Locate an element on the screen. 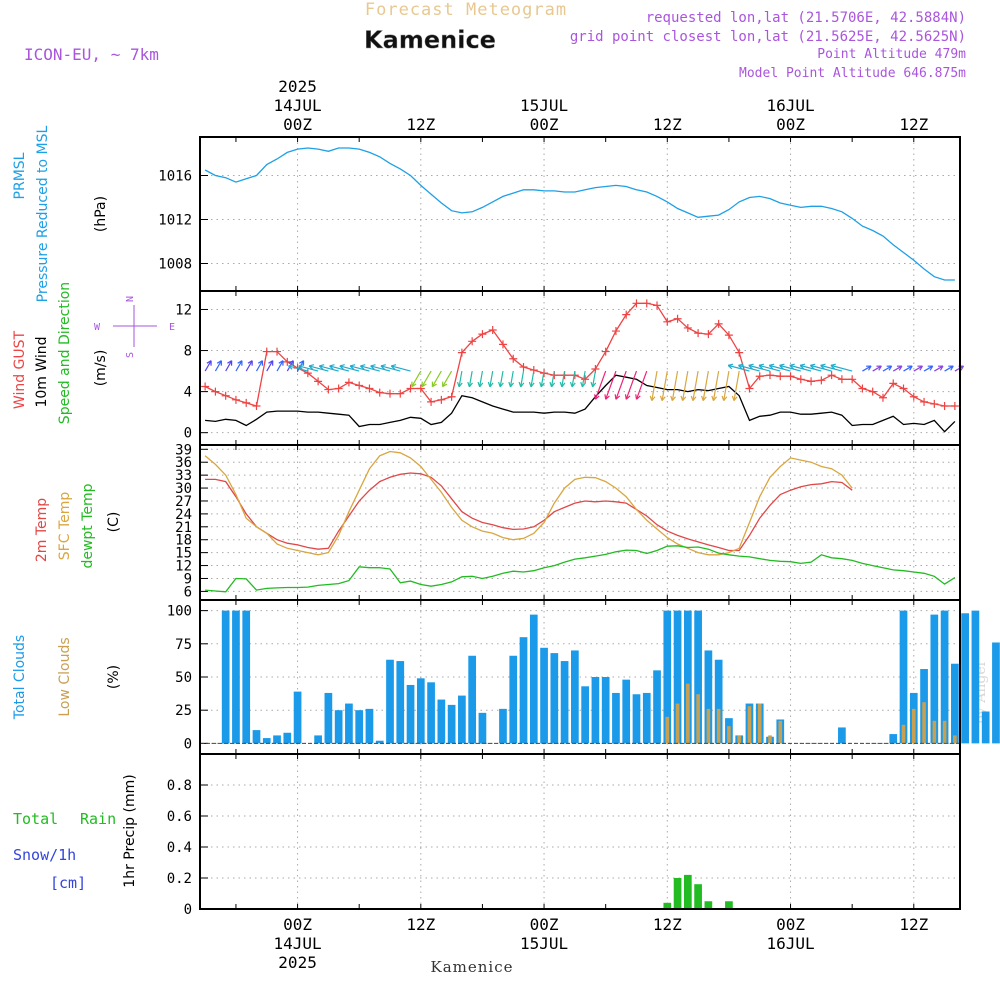 The image size is (1000, 1000). rain-bar is located at coordinates (667, 905).